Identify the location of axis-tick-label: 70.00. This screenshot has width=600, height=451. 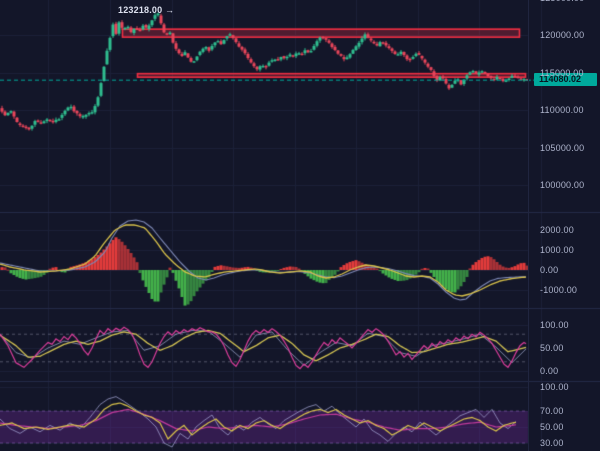
(552, 411).